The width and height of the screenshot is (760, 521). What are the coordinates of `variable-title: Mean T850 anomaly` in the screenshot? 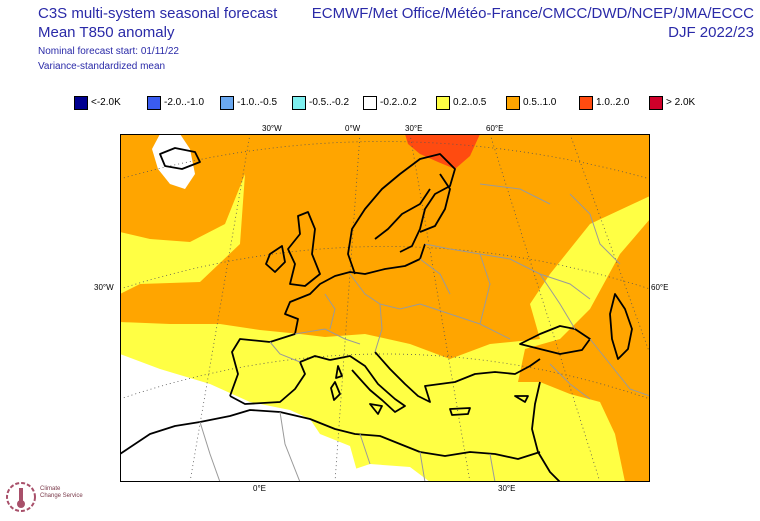 It's located at (106, 32).